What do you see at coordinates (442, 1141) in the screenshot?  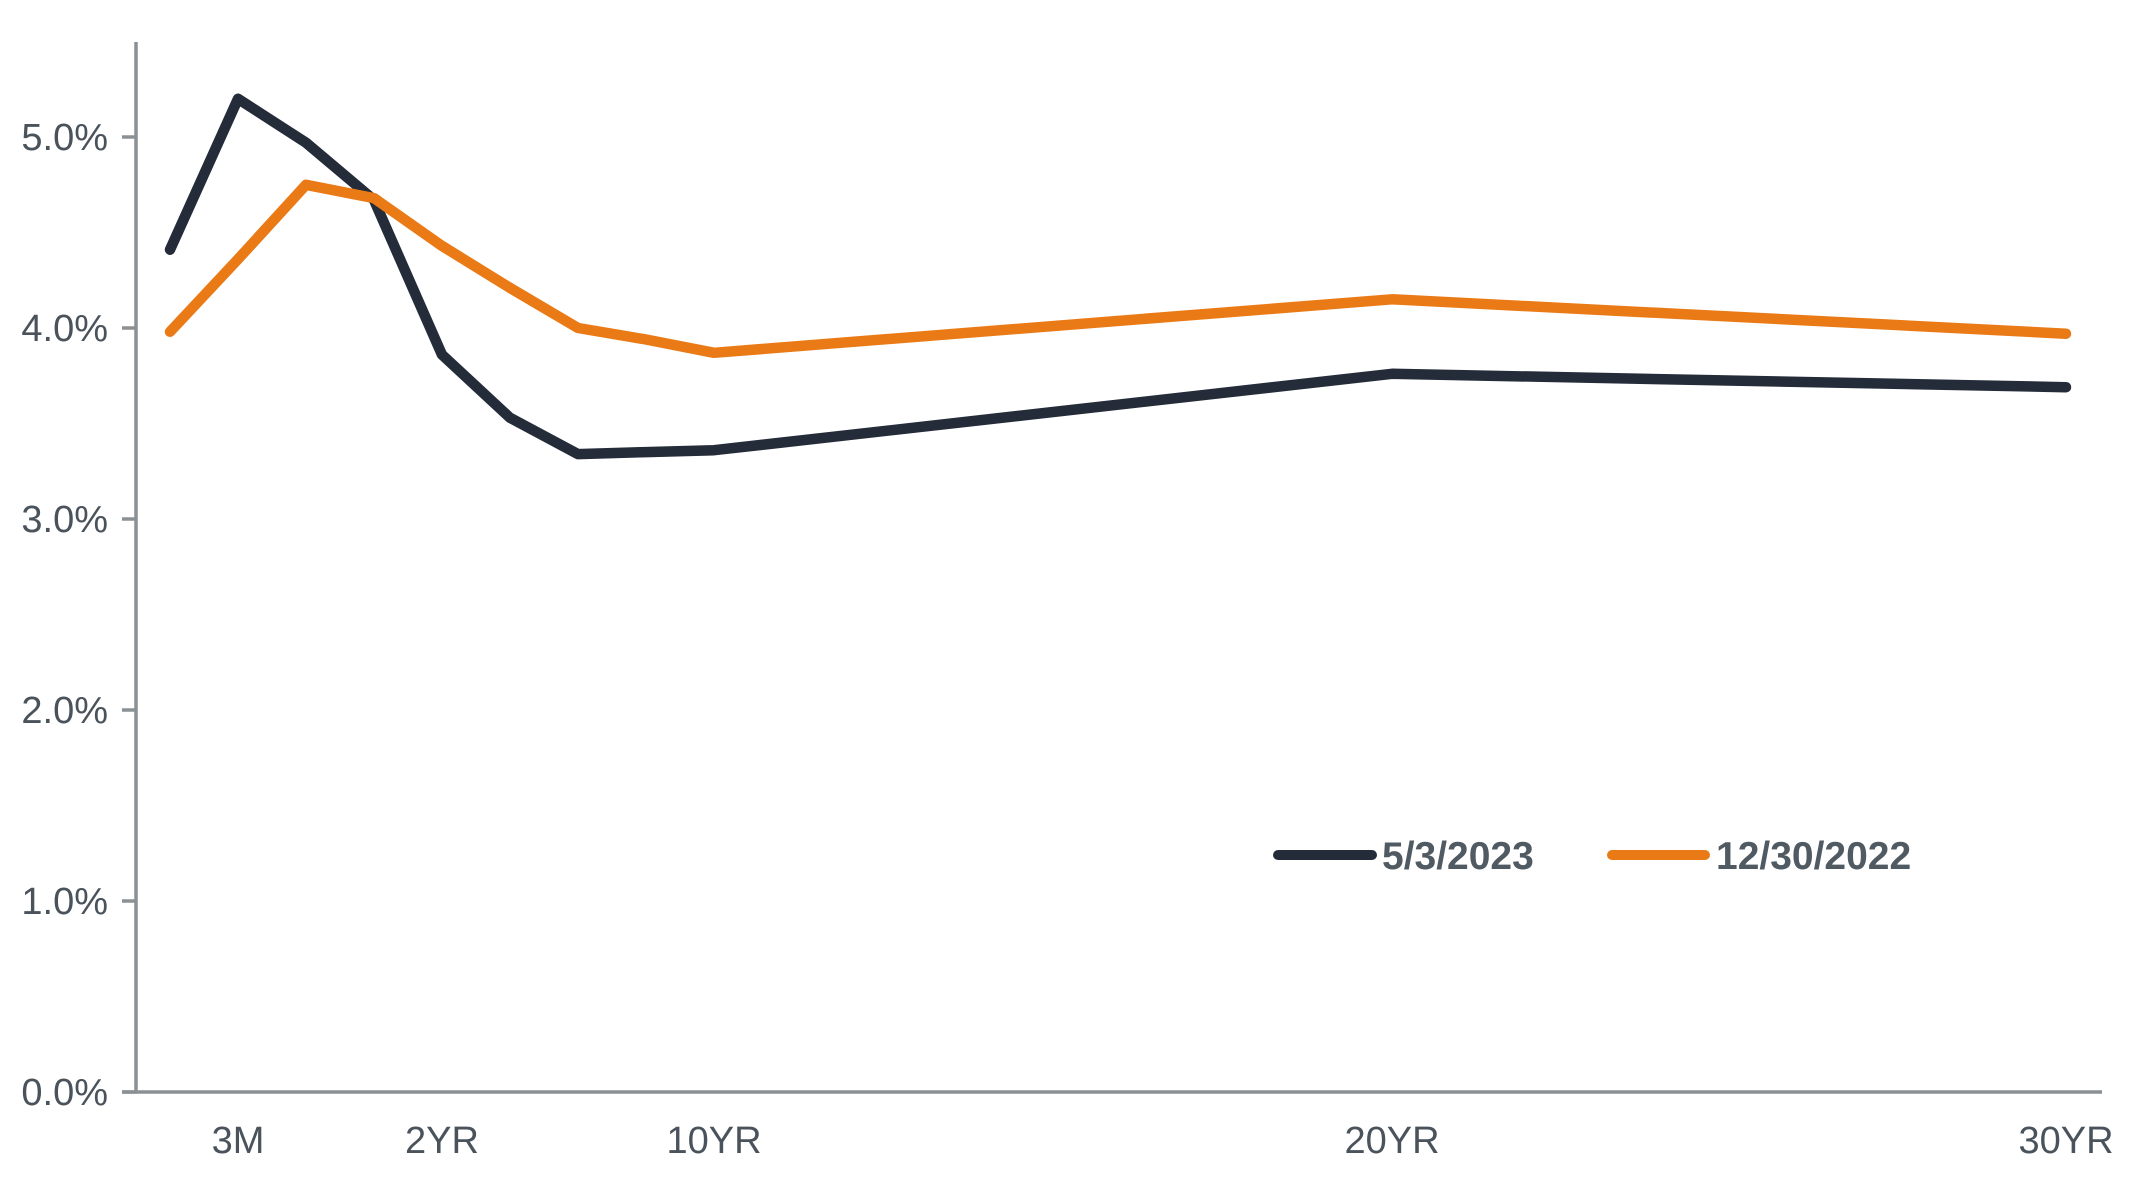 I see `x-tick-label-2YR: 2YR` at bounding box center [442, 1141].